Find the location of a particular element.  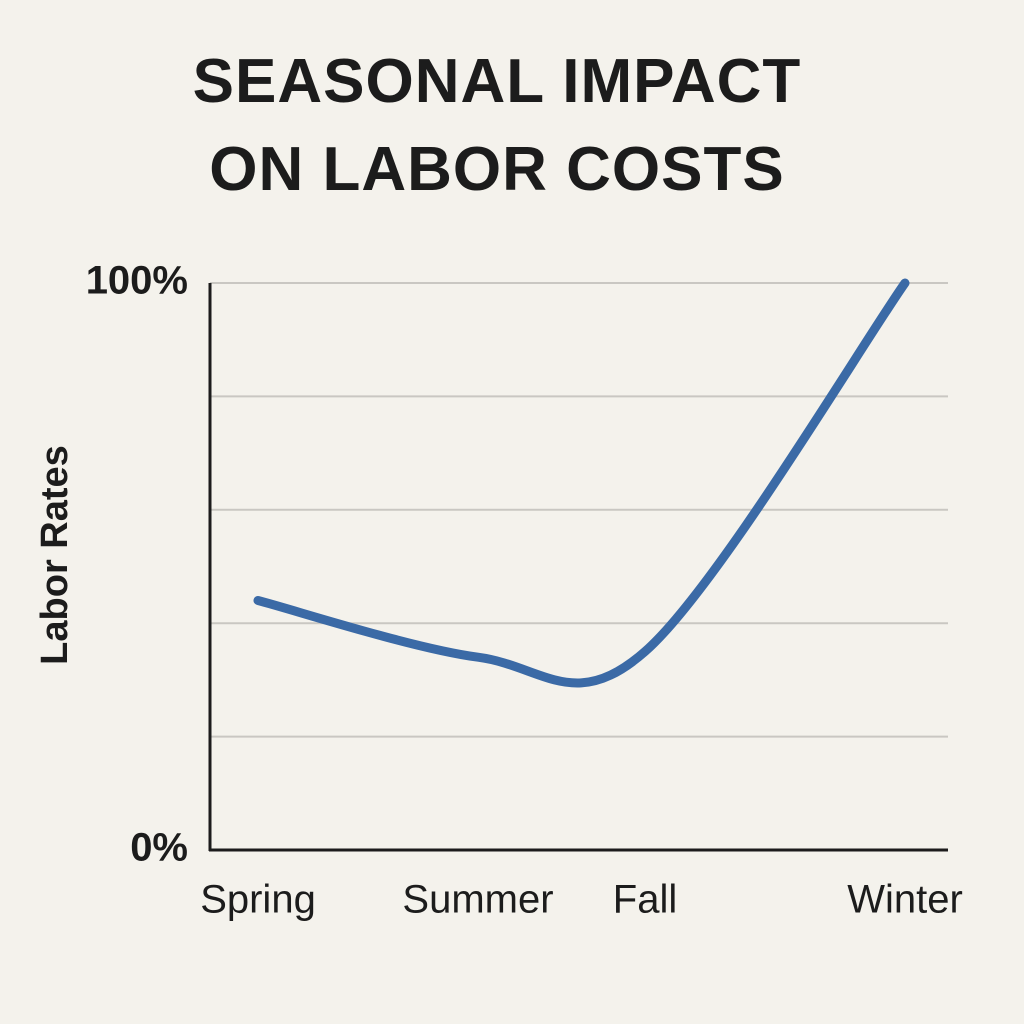

chart-title: SEASONAL IMPACT ON LABOR COSTS is located at coordinates (497, 125).